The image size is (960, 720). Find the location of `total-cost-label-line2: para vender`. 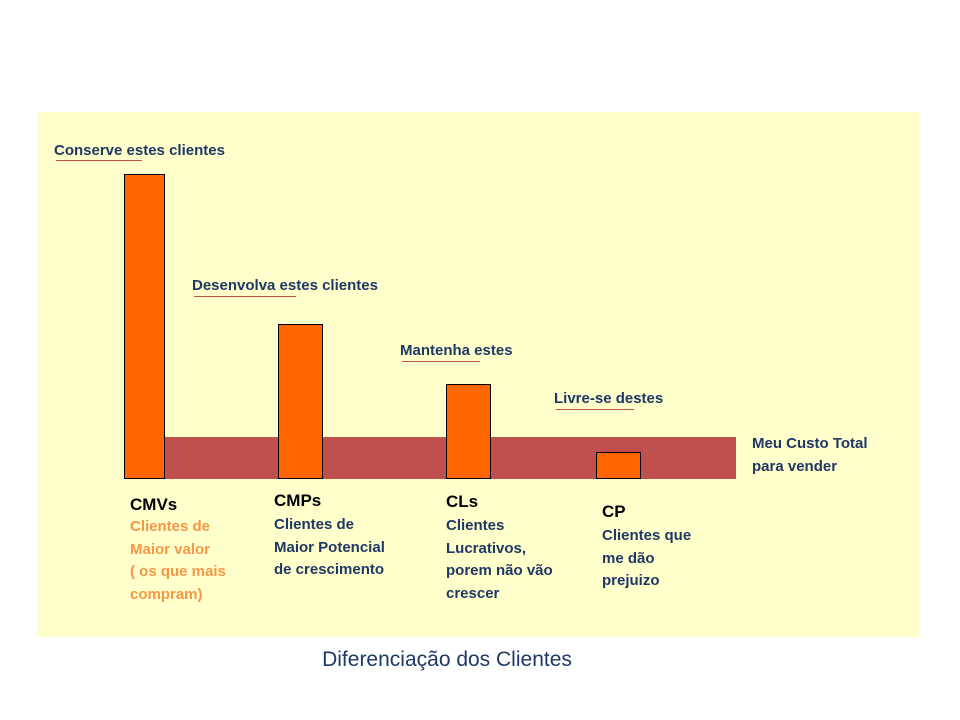

total-cost-label-line2: para vender is located at coordinates (795, 466).